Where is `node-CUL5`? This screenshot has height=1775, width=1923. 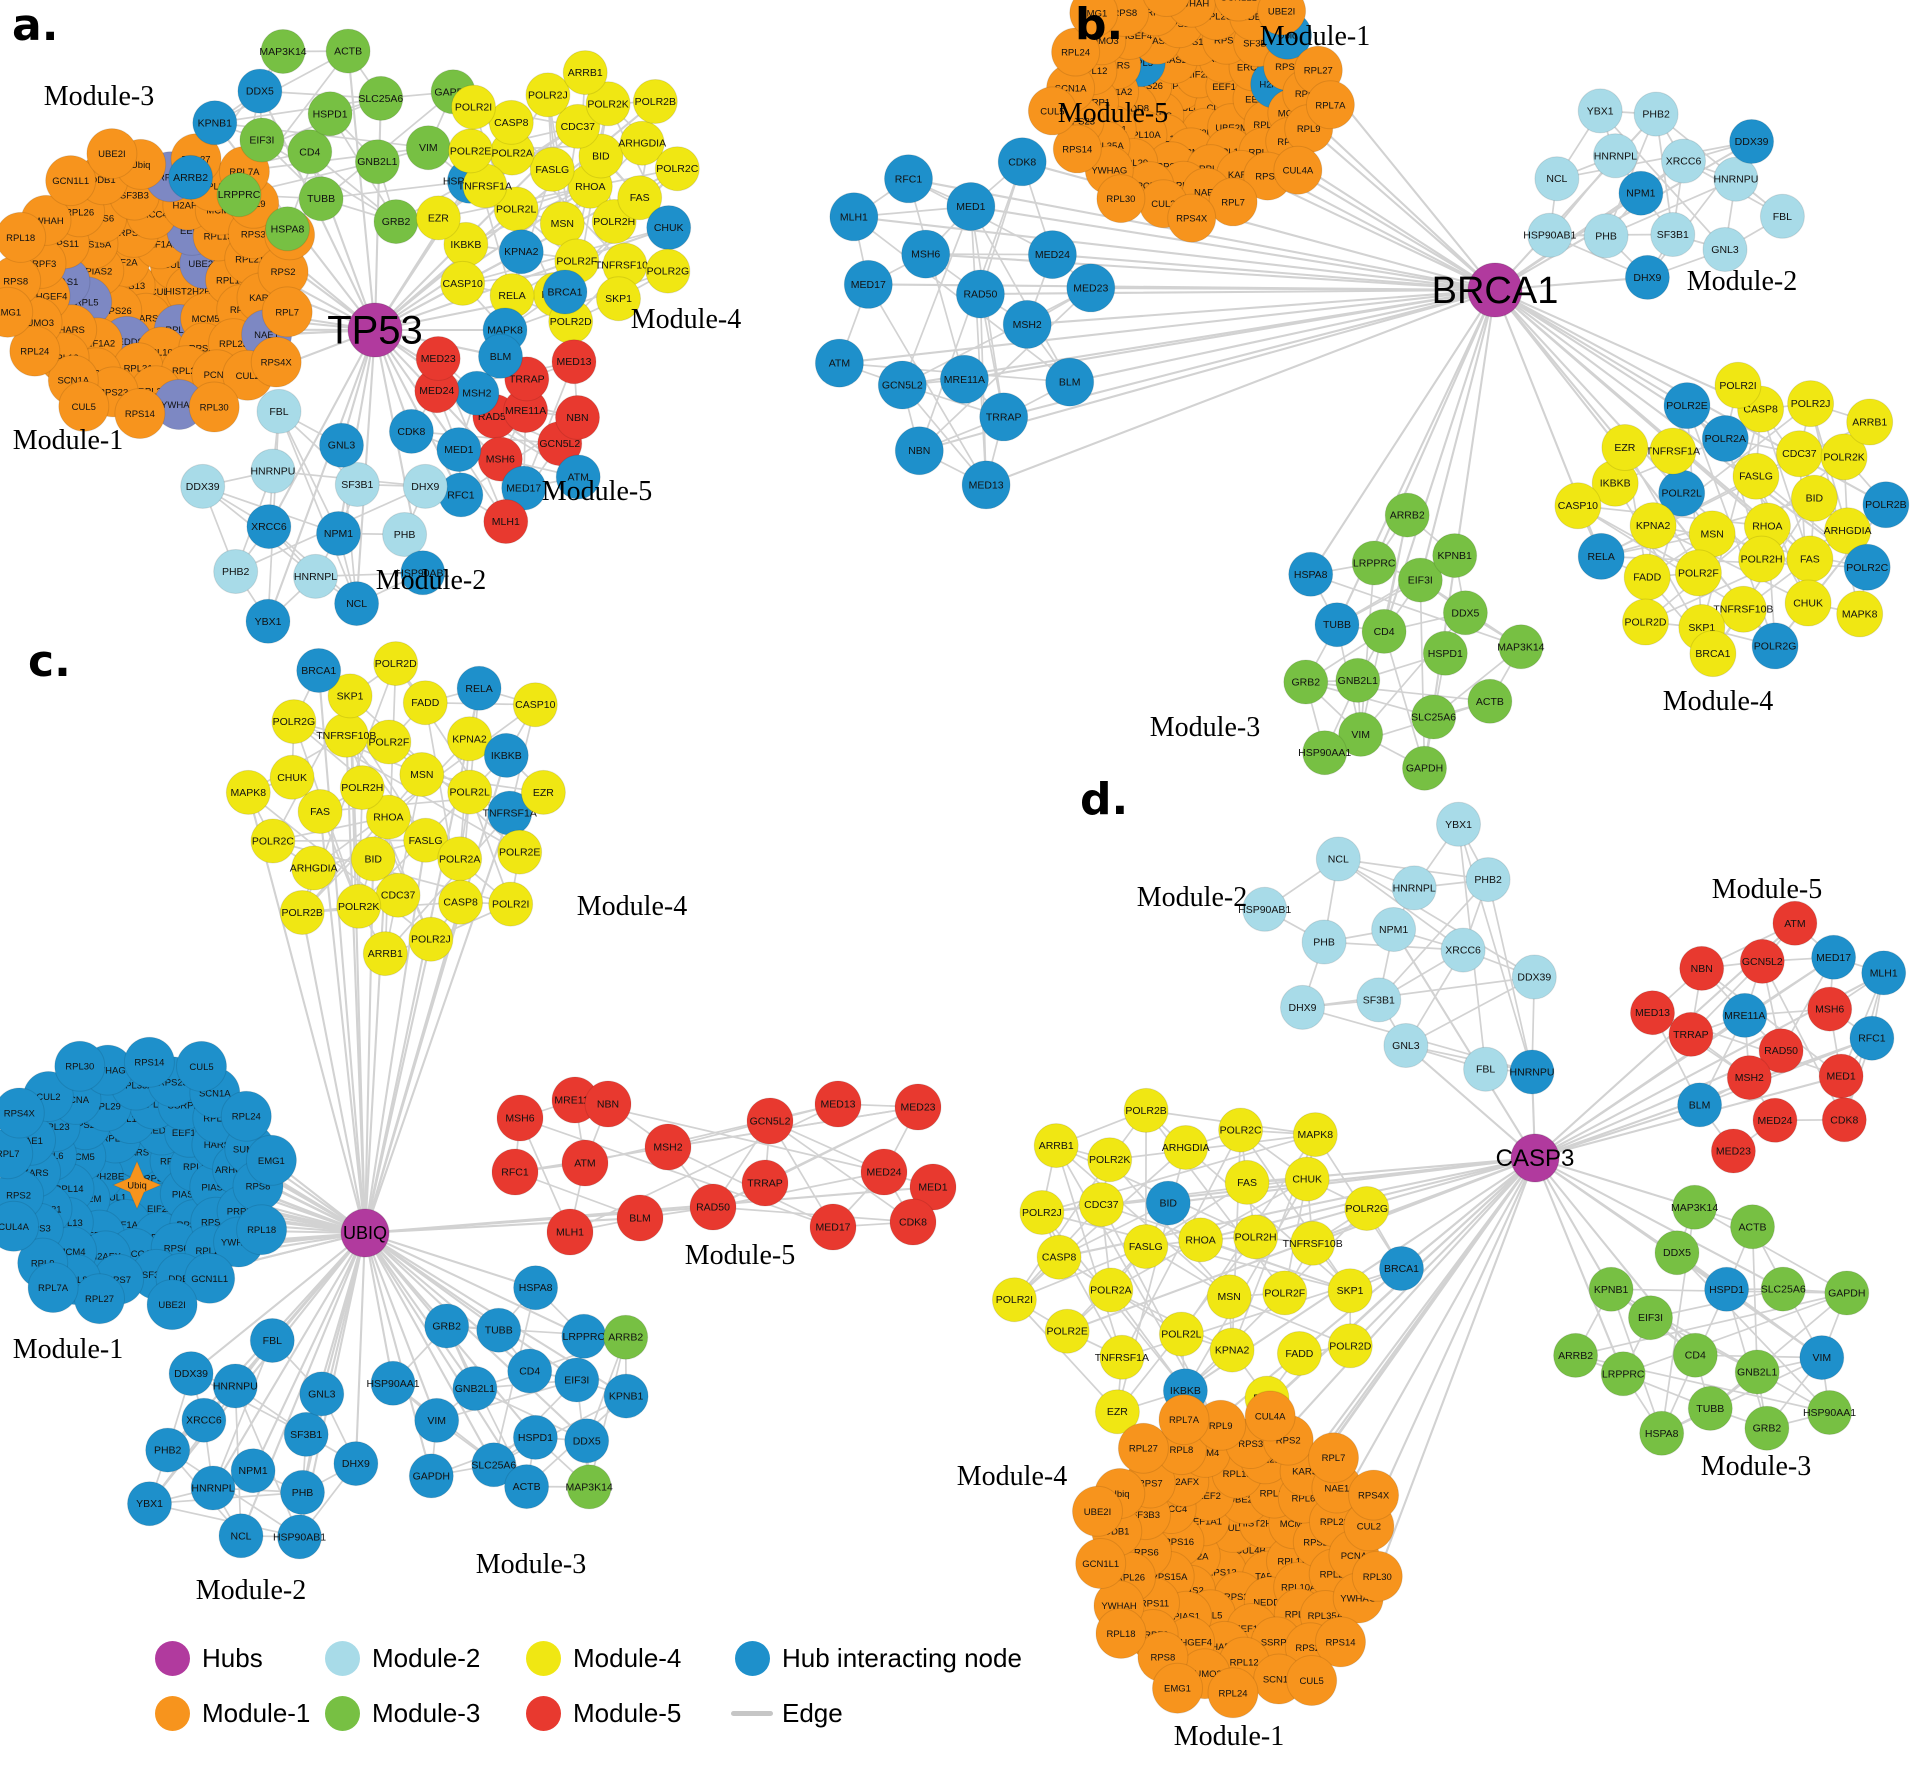
node-CUL5 is located at coordinates (1052, 111).